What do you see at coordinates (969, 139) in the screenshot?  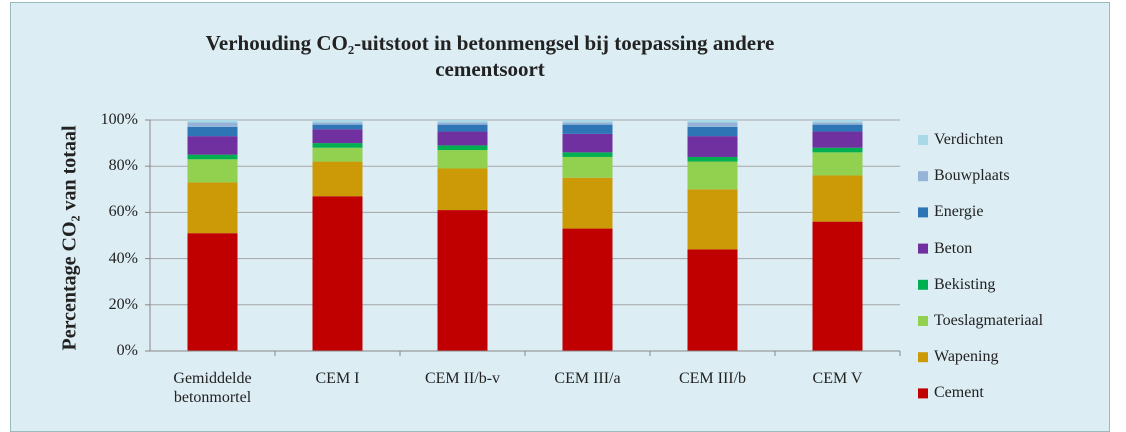 I see `legend-label: Verdichten` at bounding box center [969, 139].